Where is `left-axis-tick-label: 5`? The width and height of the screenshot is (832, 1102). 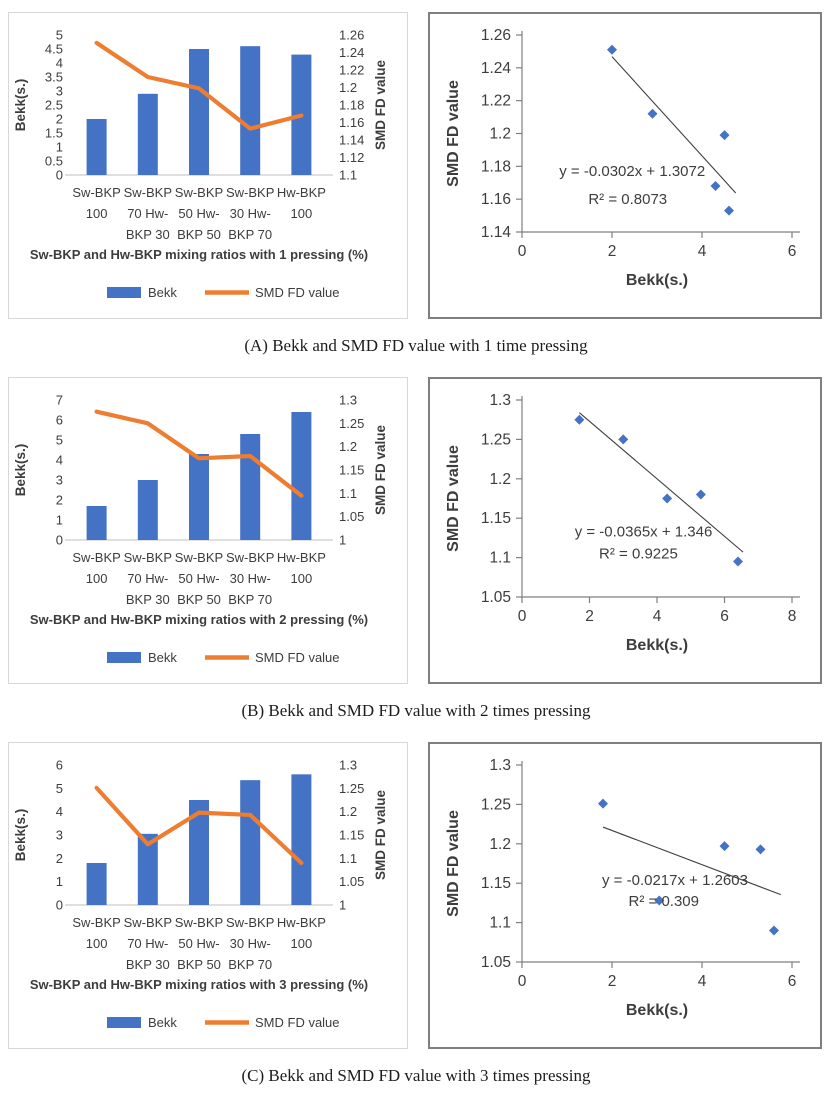
left-axis-tick-label: 5 is located at coordinates (59, 440).